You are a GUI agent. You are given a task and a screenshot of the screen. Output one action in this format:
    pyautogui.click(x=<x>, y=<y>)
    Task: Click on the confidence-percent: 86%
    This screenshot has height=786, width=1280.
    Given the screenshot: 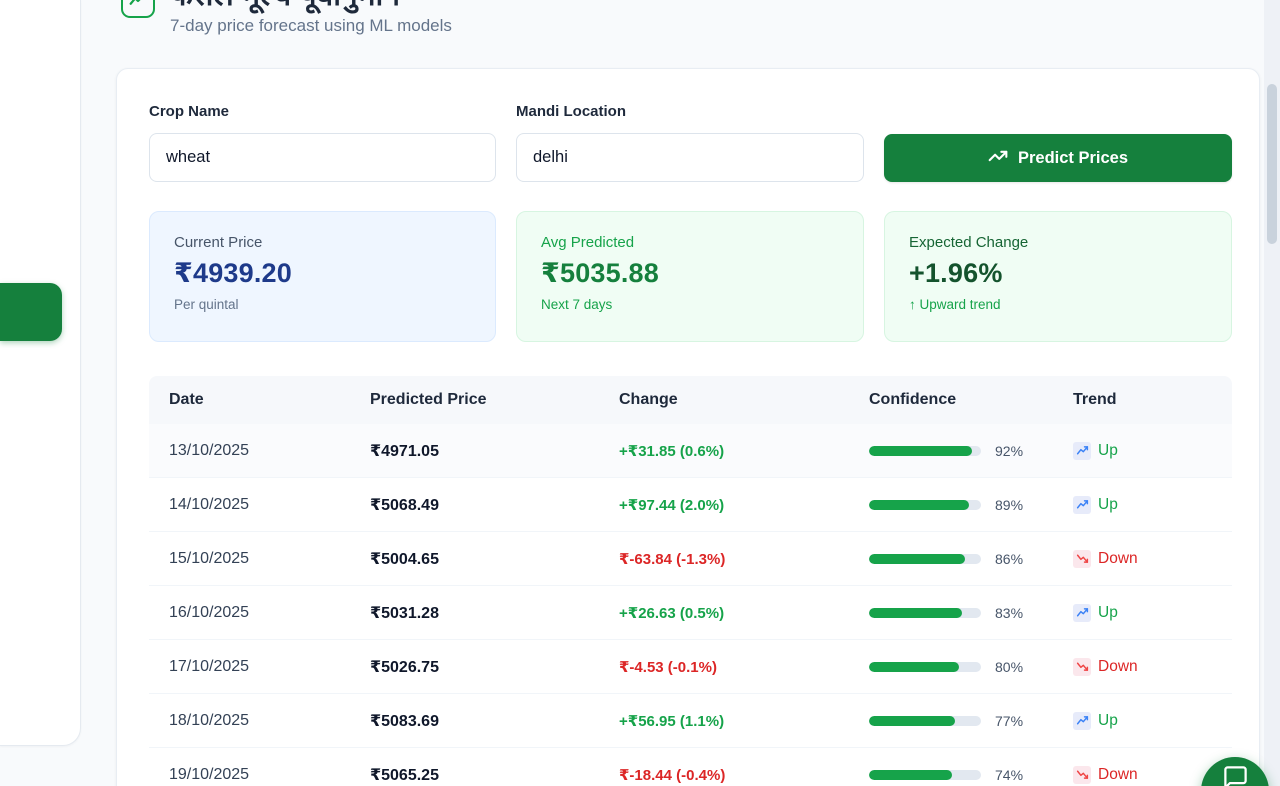 What is the action you would take?
    pyautogui.click(x=1009, y=558)
    